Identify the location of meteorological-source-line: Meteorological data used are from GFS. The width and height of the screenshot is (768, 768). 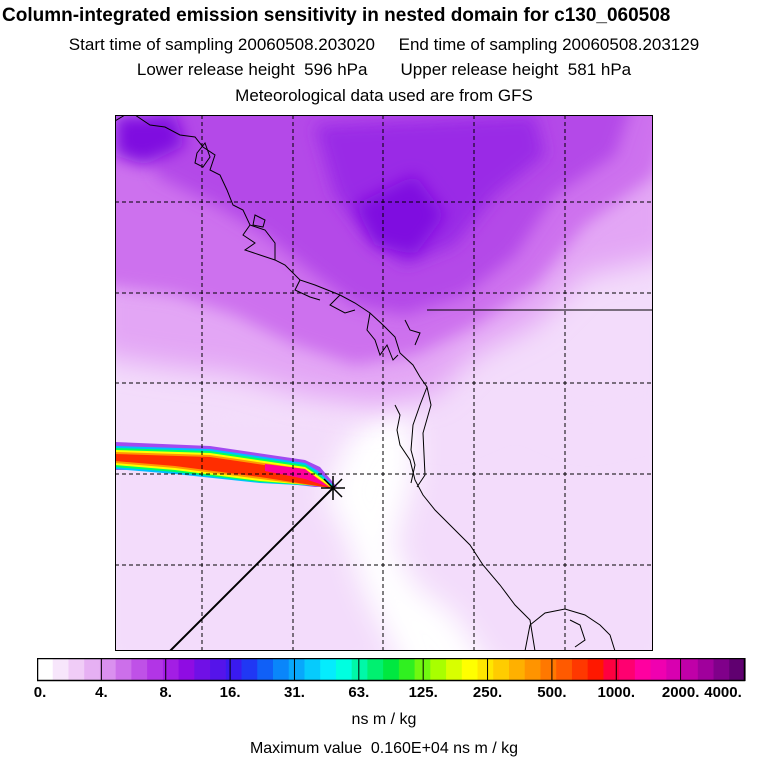
(384, 95).